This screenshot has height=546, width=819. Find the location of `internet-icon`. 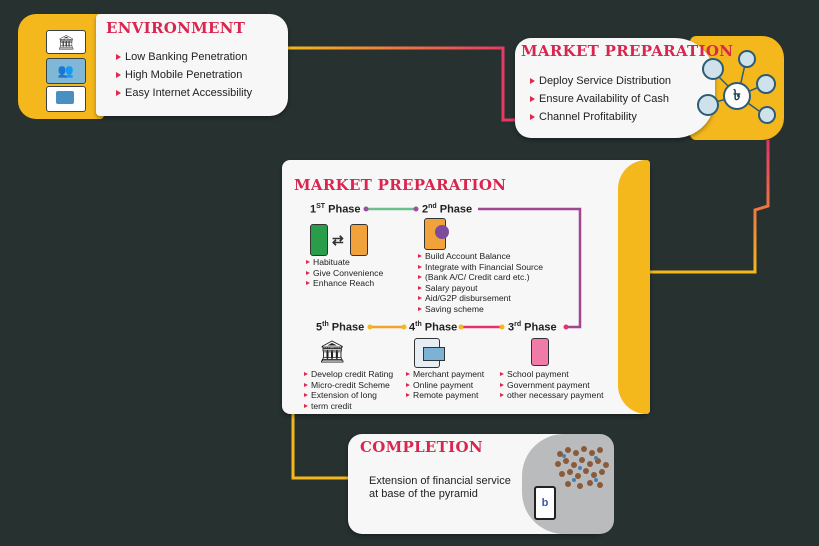

internet-icon is located at coordinates (66, 99).